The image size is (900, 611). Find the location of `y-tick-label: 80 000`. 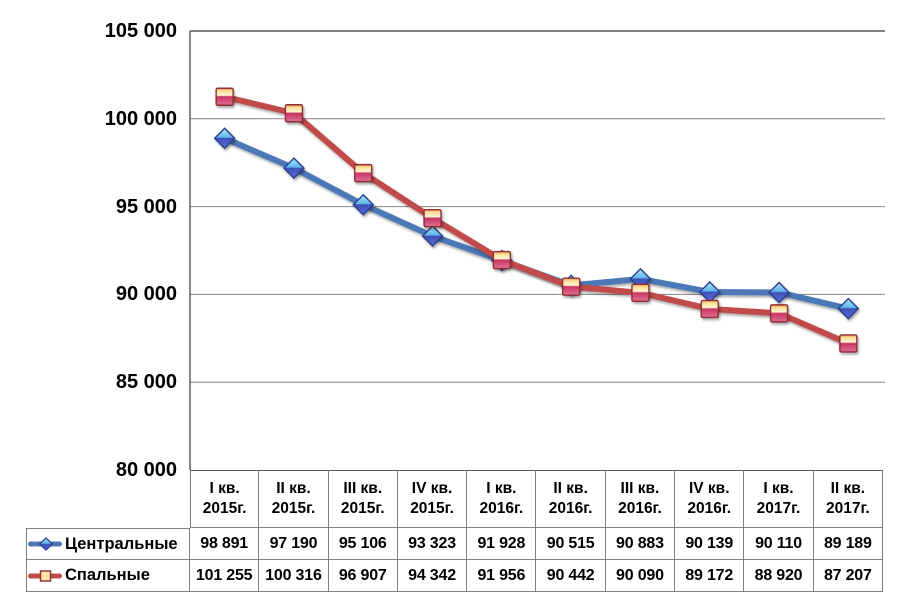

y-tick-label: 80 000 is located at coordinates (146, 470).